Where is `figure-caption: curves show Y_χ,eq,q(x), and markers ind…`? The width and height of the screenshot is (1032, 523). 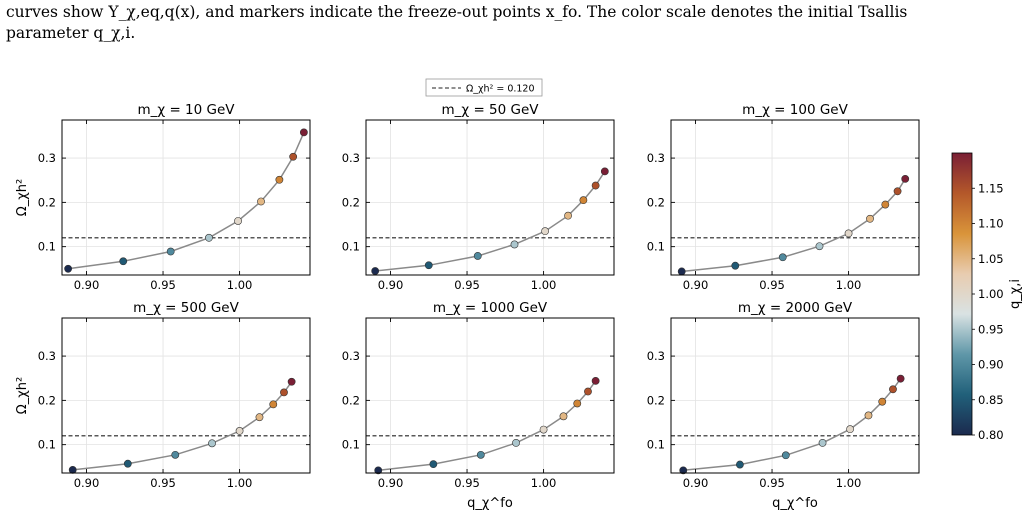
figure-caption: curves show Y_χ,eq,q(x), and markers ind… is located at coordinates (516, 23).